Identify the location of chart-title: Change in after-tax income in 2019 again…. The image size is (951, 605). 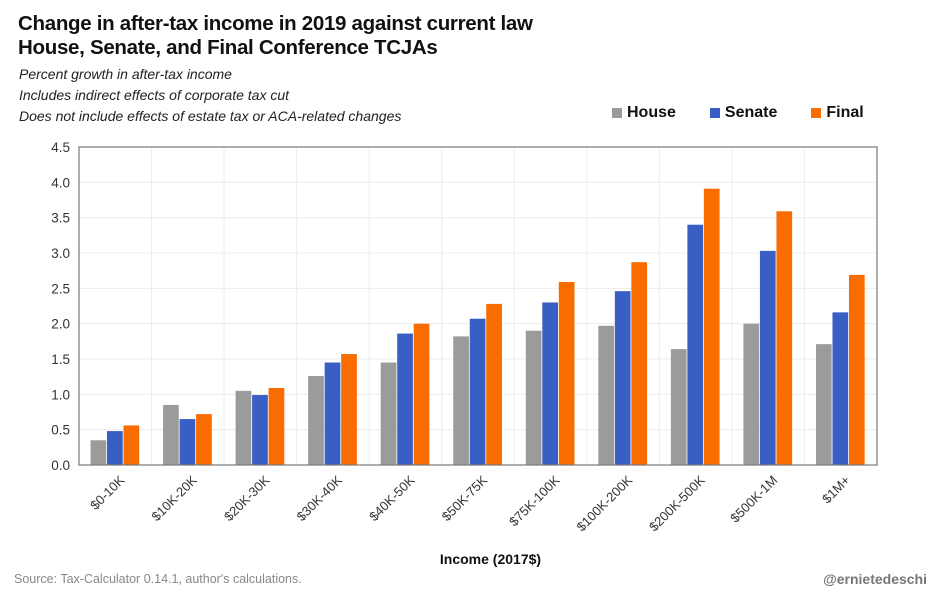
(275, 36).